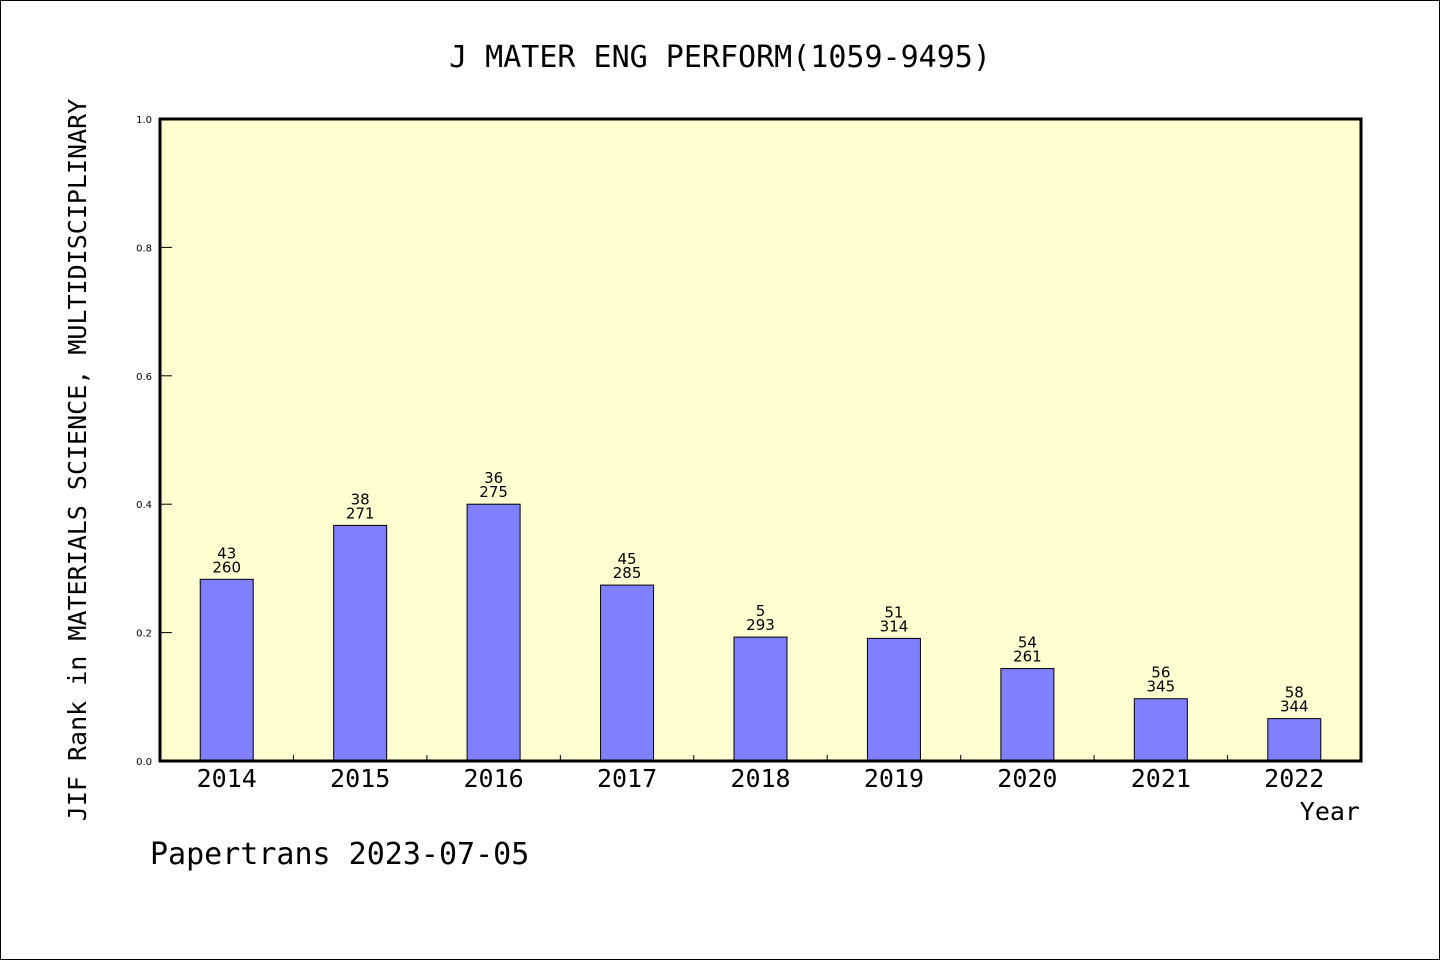  What do you see at coordinates (720, 57) in the screenshot?
I see `chart-title: J MATER ENG PERFORM(1059-9495)` at bounding box center [720, 57].